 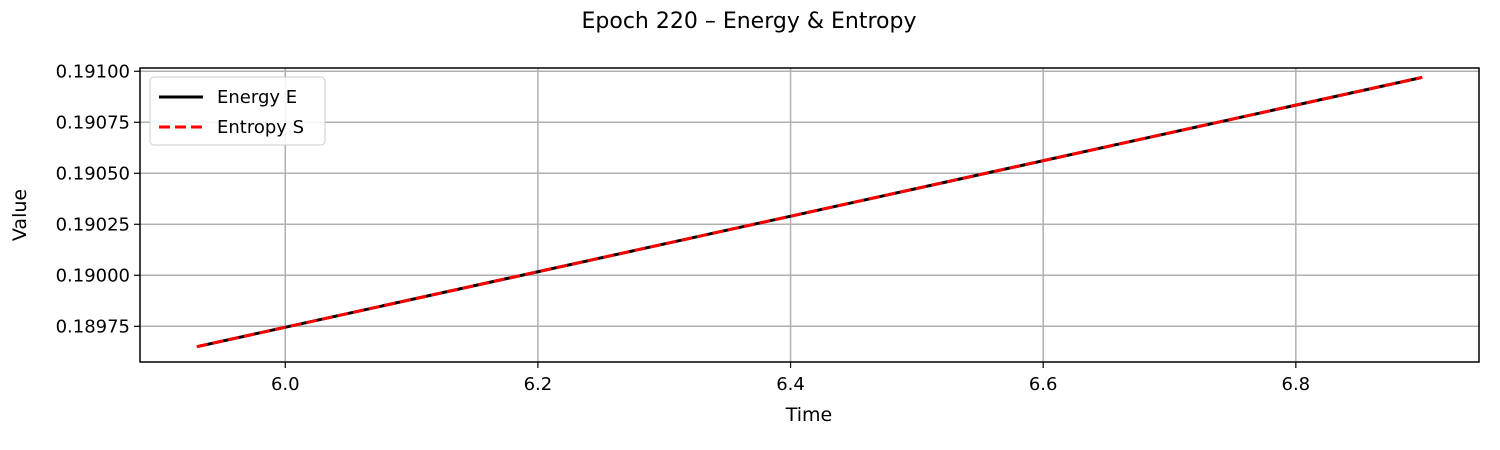 I want to click on x-tick-label: 6.2, so click(x=538, y=384).